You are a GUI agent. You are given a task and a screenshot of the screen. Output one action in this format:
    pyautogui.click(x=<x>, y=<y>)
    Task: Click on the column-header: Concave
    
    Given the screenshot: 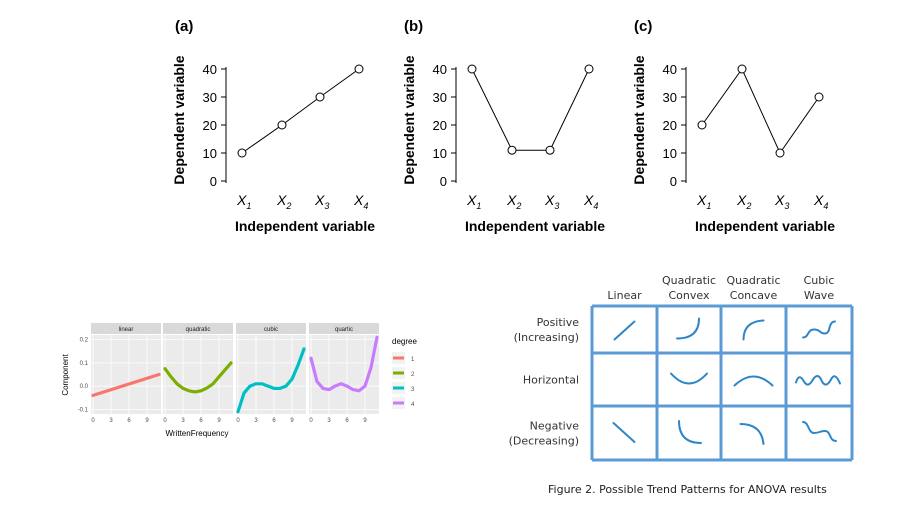 What is the action you would take?
    pyautogui.click(x=754, y=295)
    